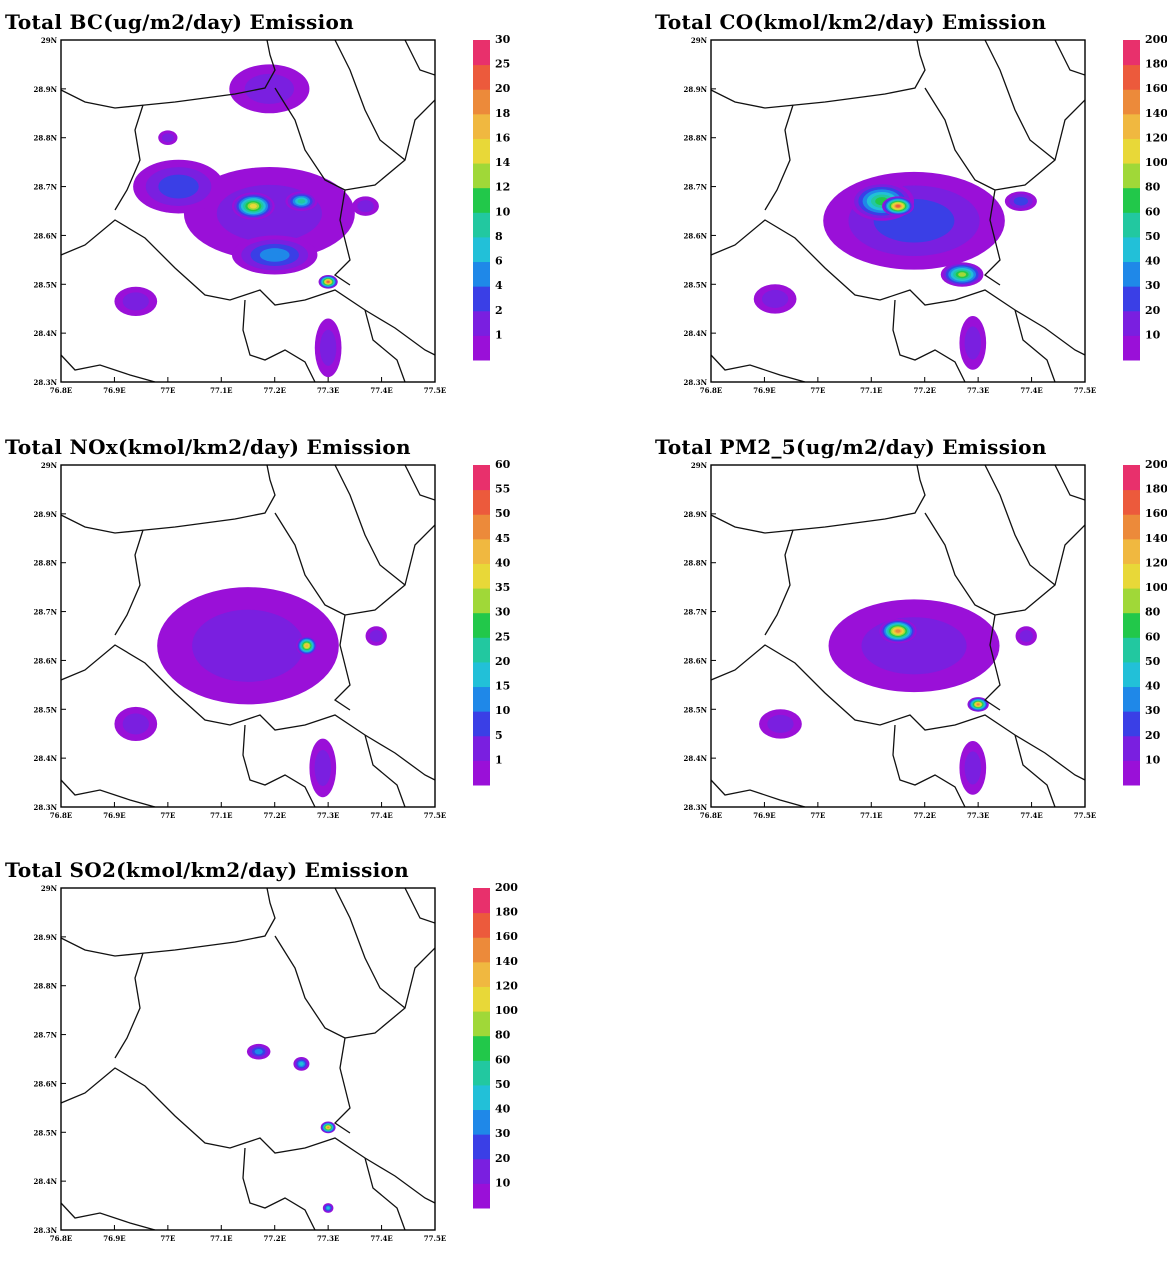  What do you see at coordinates (1156, 39) in the screenshot?
I see `legend-label: 200` at bounding box center [1156, 39].